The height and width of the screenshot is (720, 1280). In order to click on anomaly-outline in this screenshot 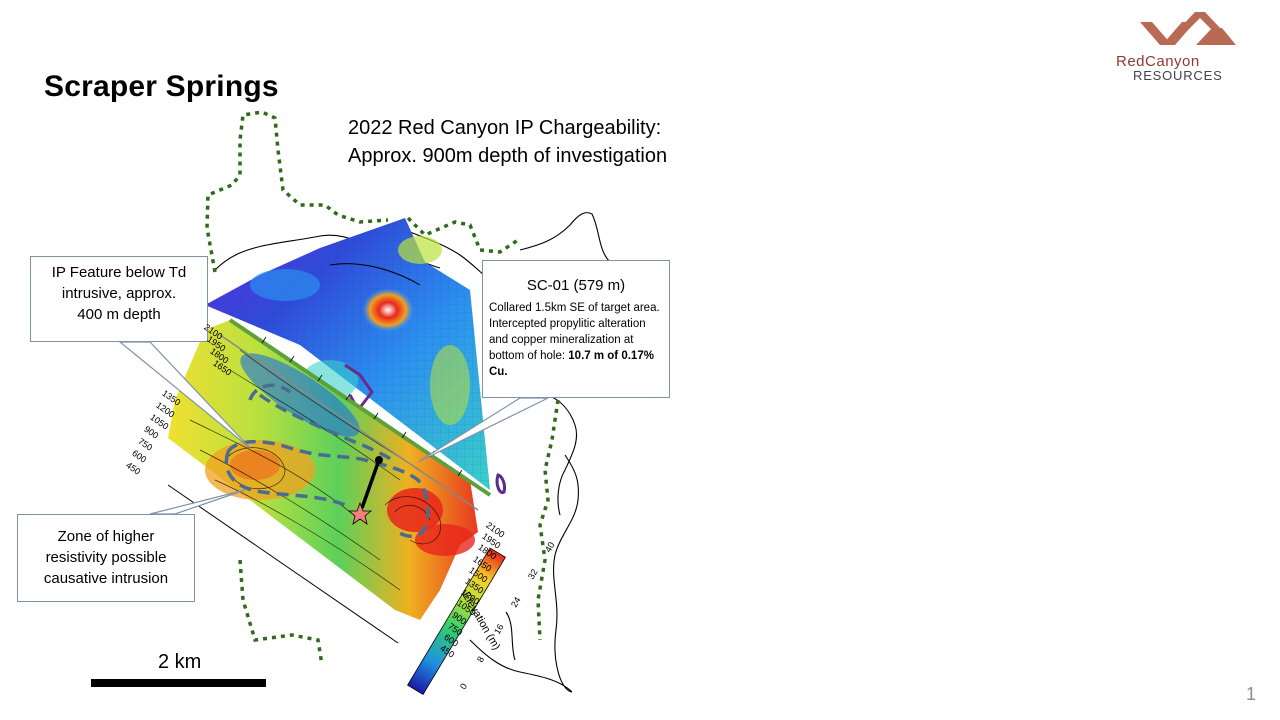, I will do `click(500, 484)`.